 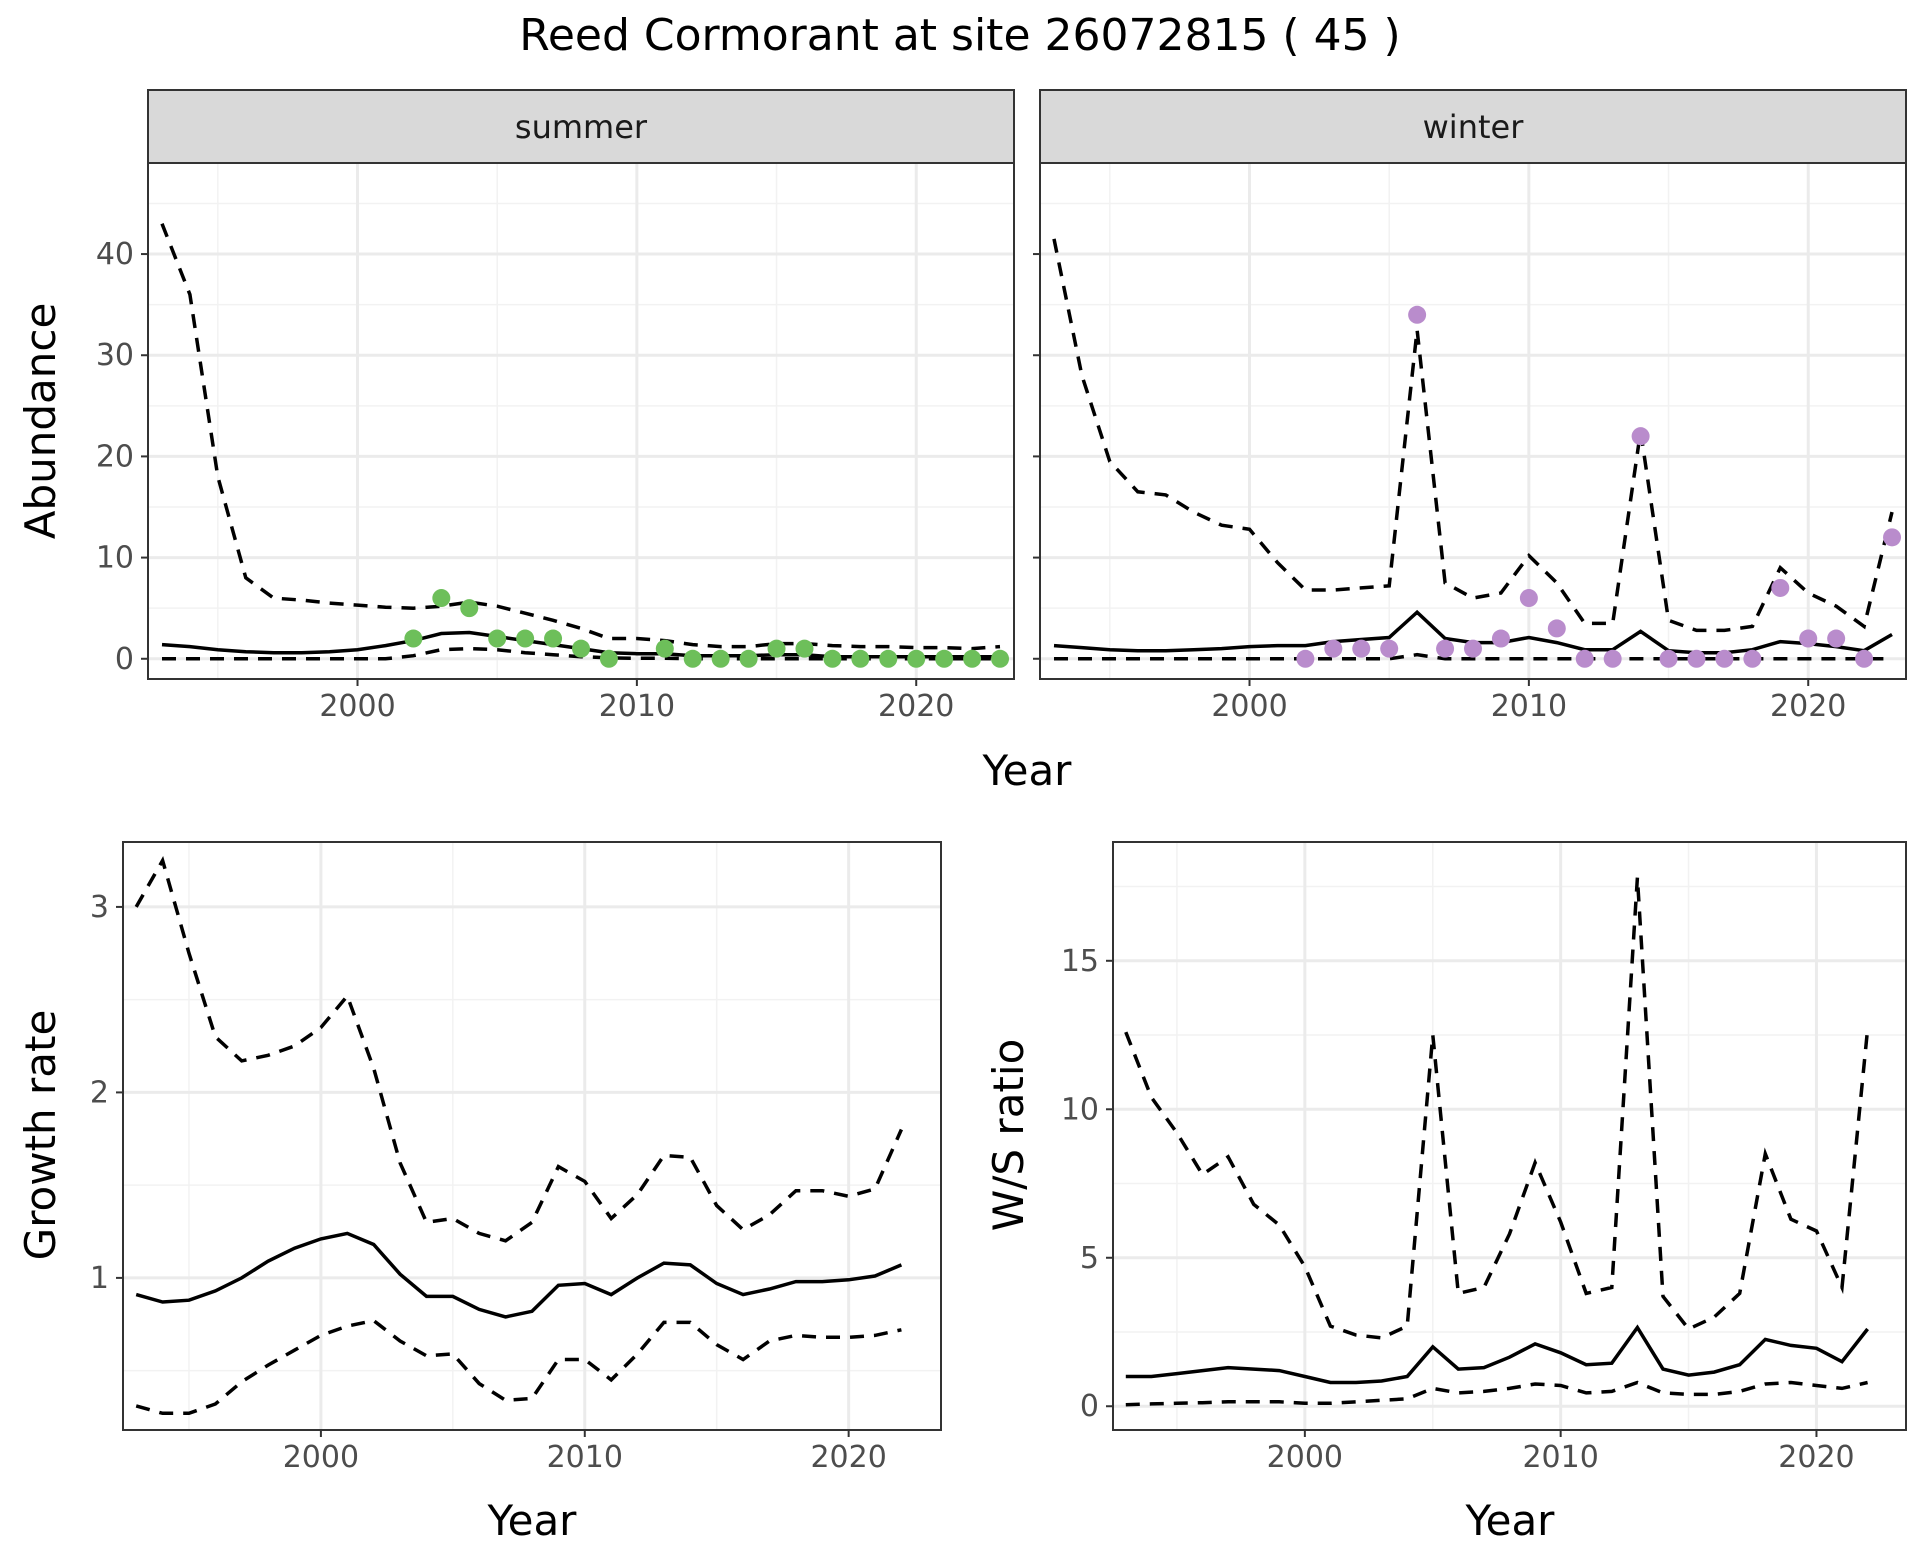 What do you see at coordinates (99, 1278) in the screenshot?
I see `y-tick-label: 1` at bounding box center [99, 1278].